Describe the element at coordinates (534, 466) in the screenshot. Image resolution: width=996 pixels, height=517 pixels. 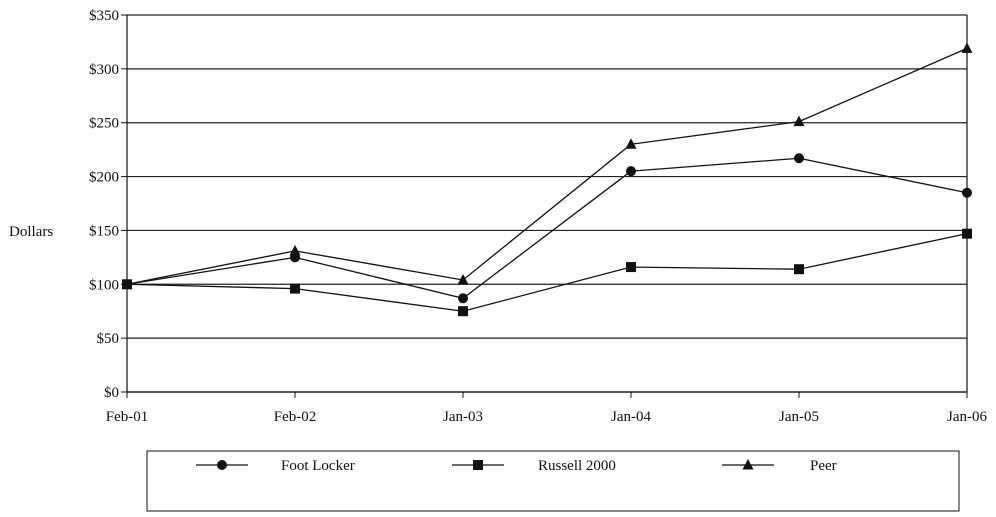
I see `legend-item-russell-2000: Russell 2000` at that location.